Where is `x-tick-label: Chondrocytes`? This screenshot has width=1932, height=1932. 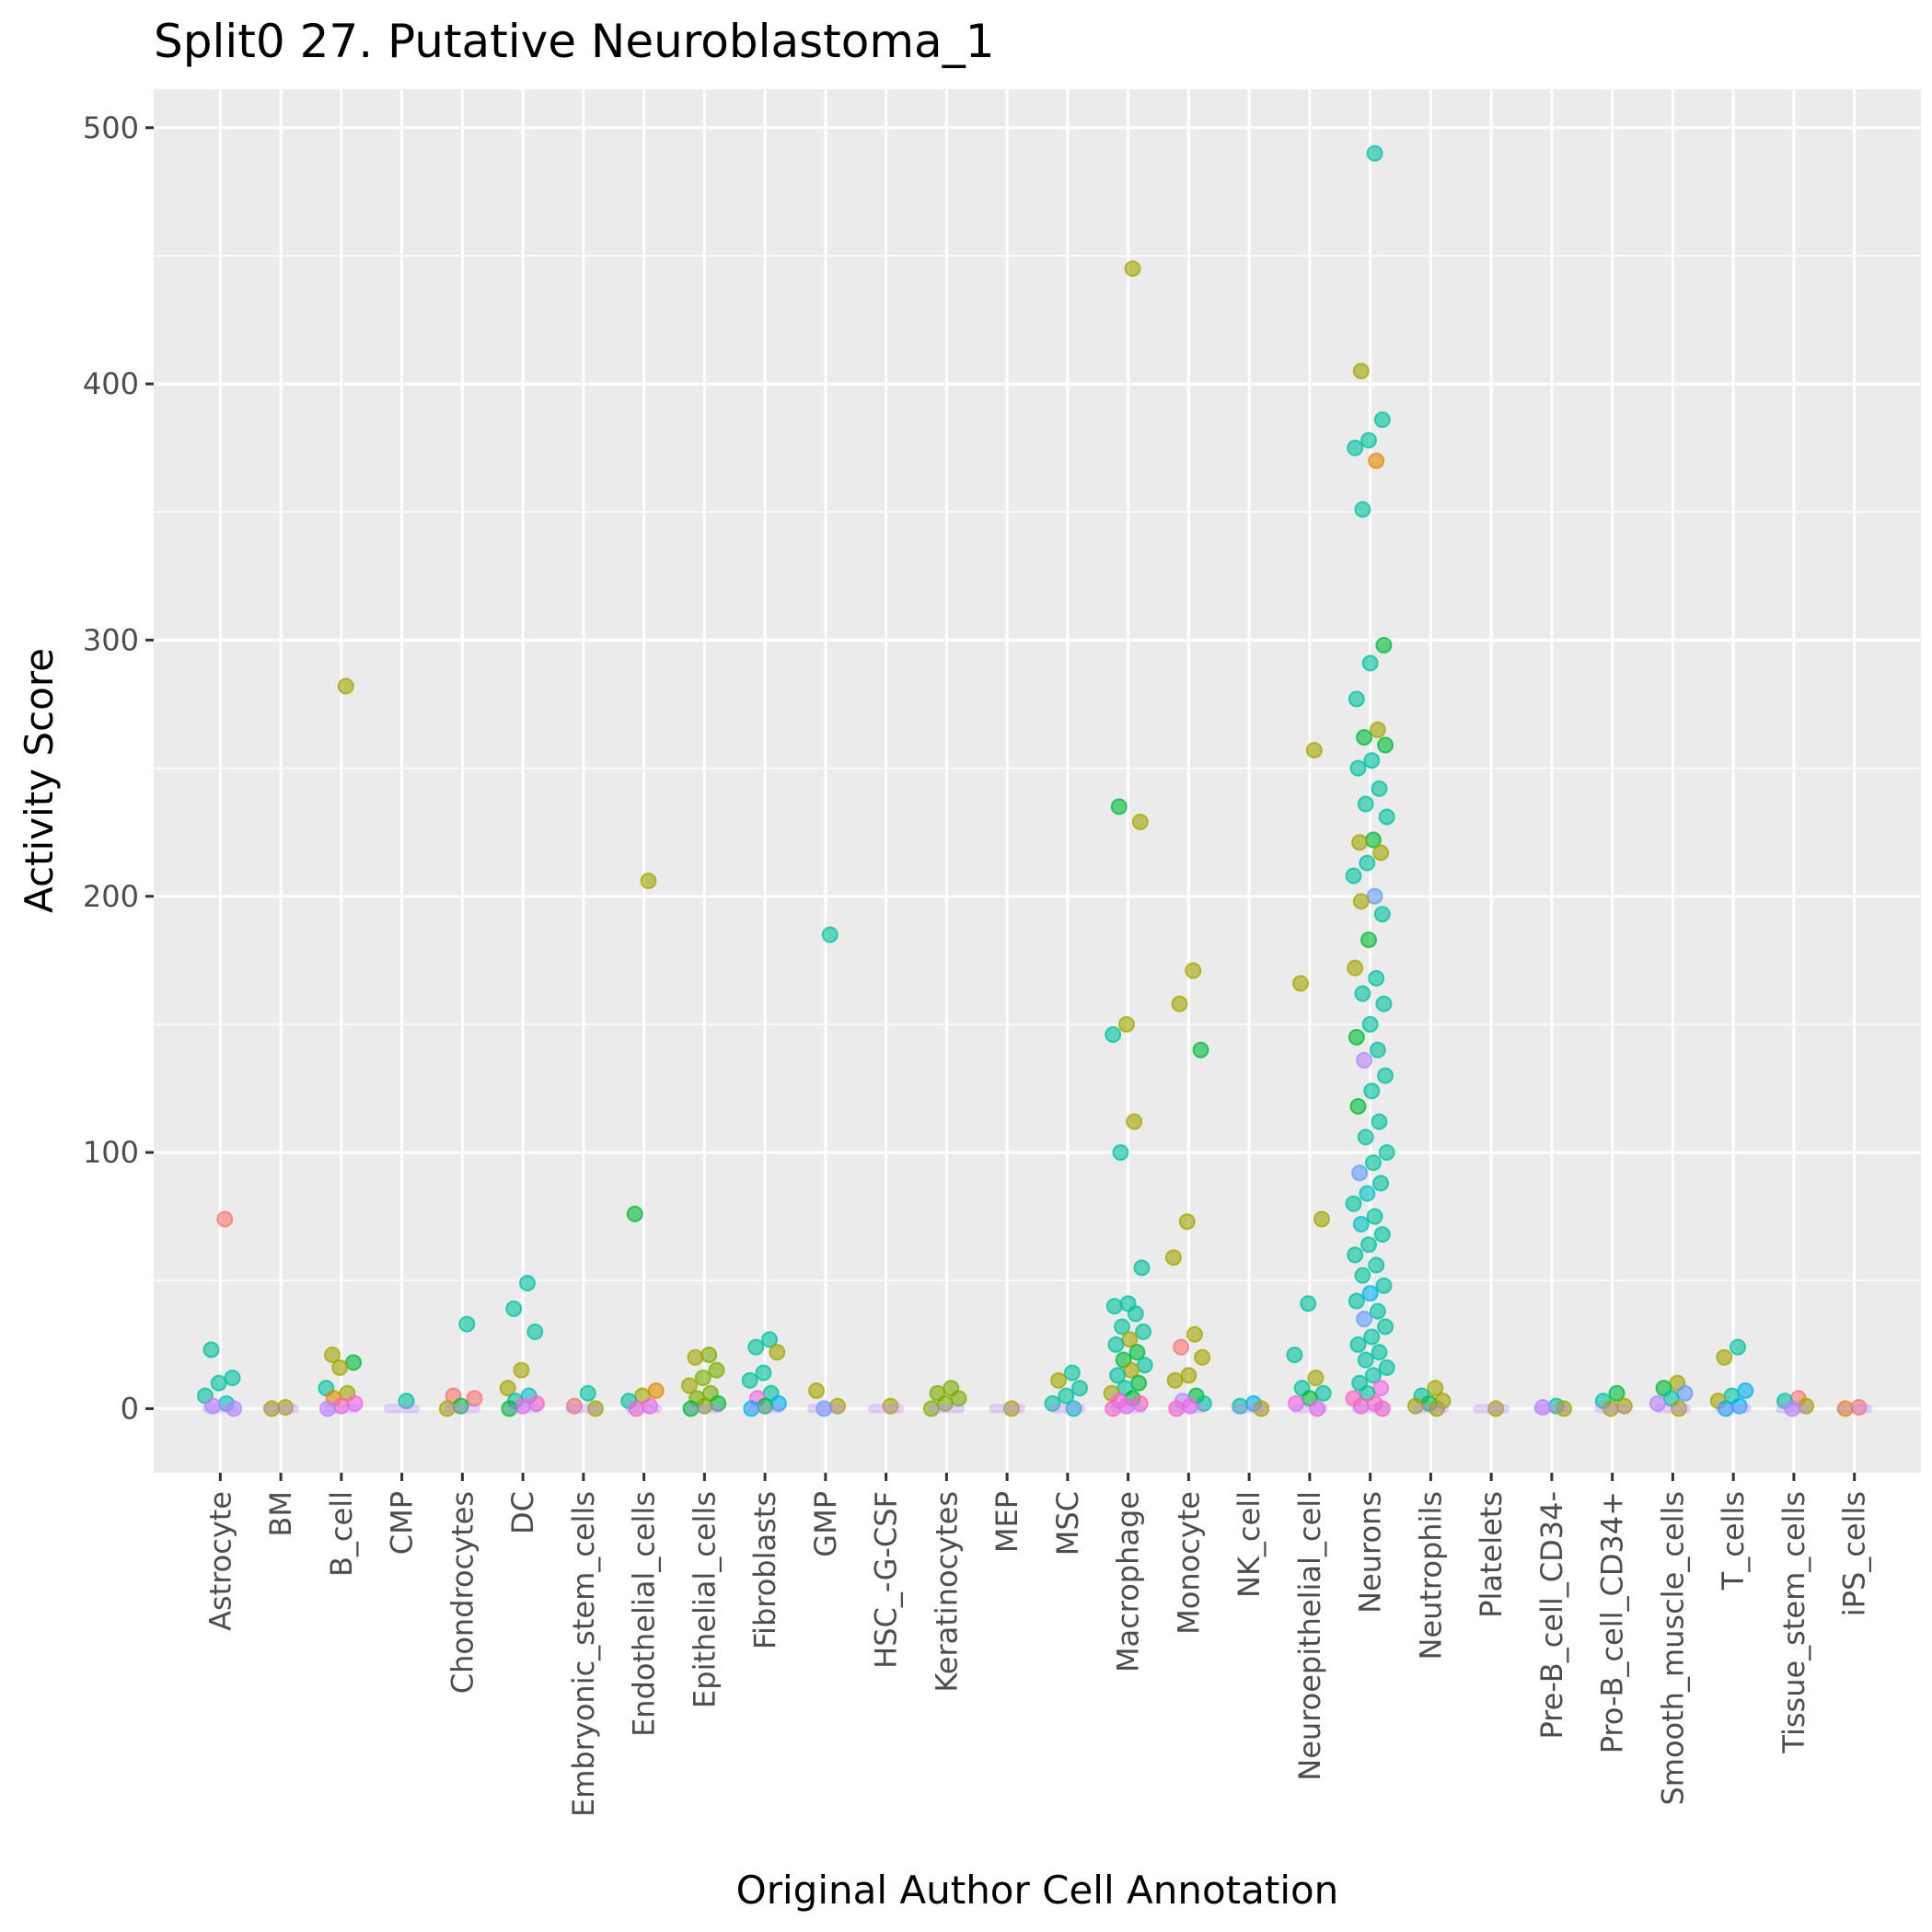 x-tick-label: Chondrocytes is located at coordinates (463, 1593).